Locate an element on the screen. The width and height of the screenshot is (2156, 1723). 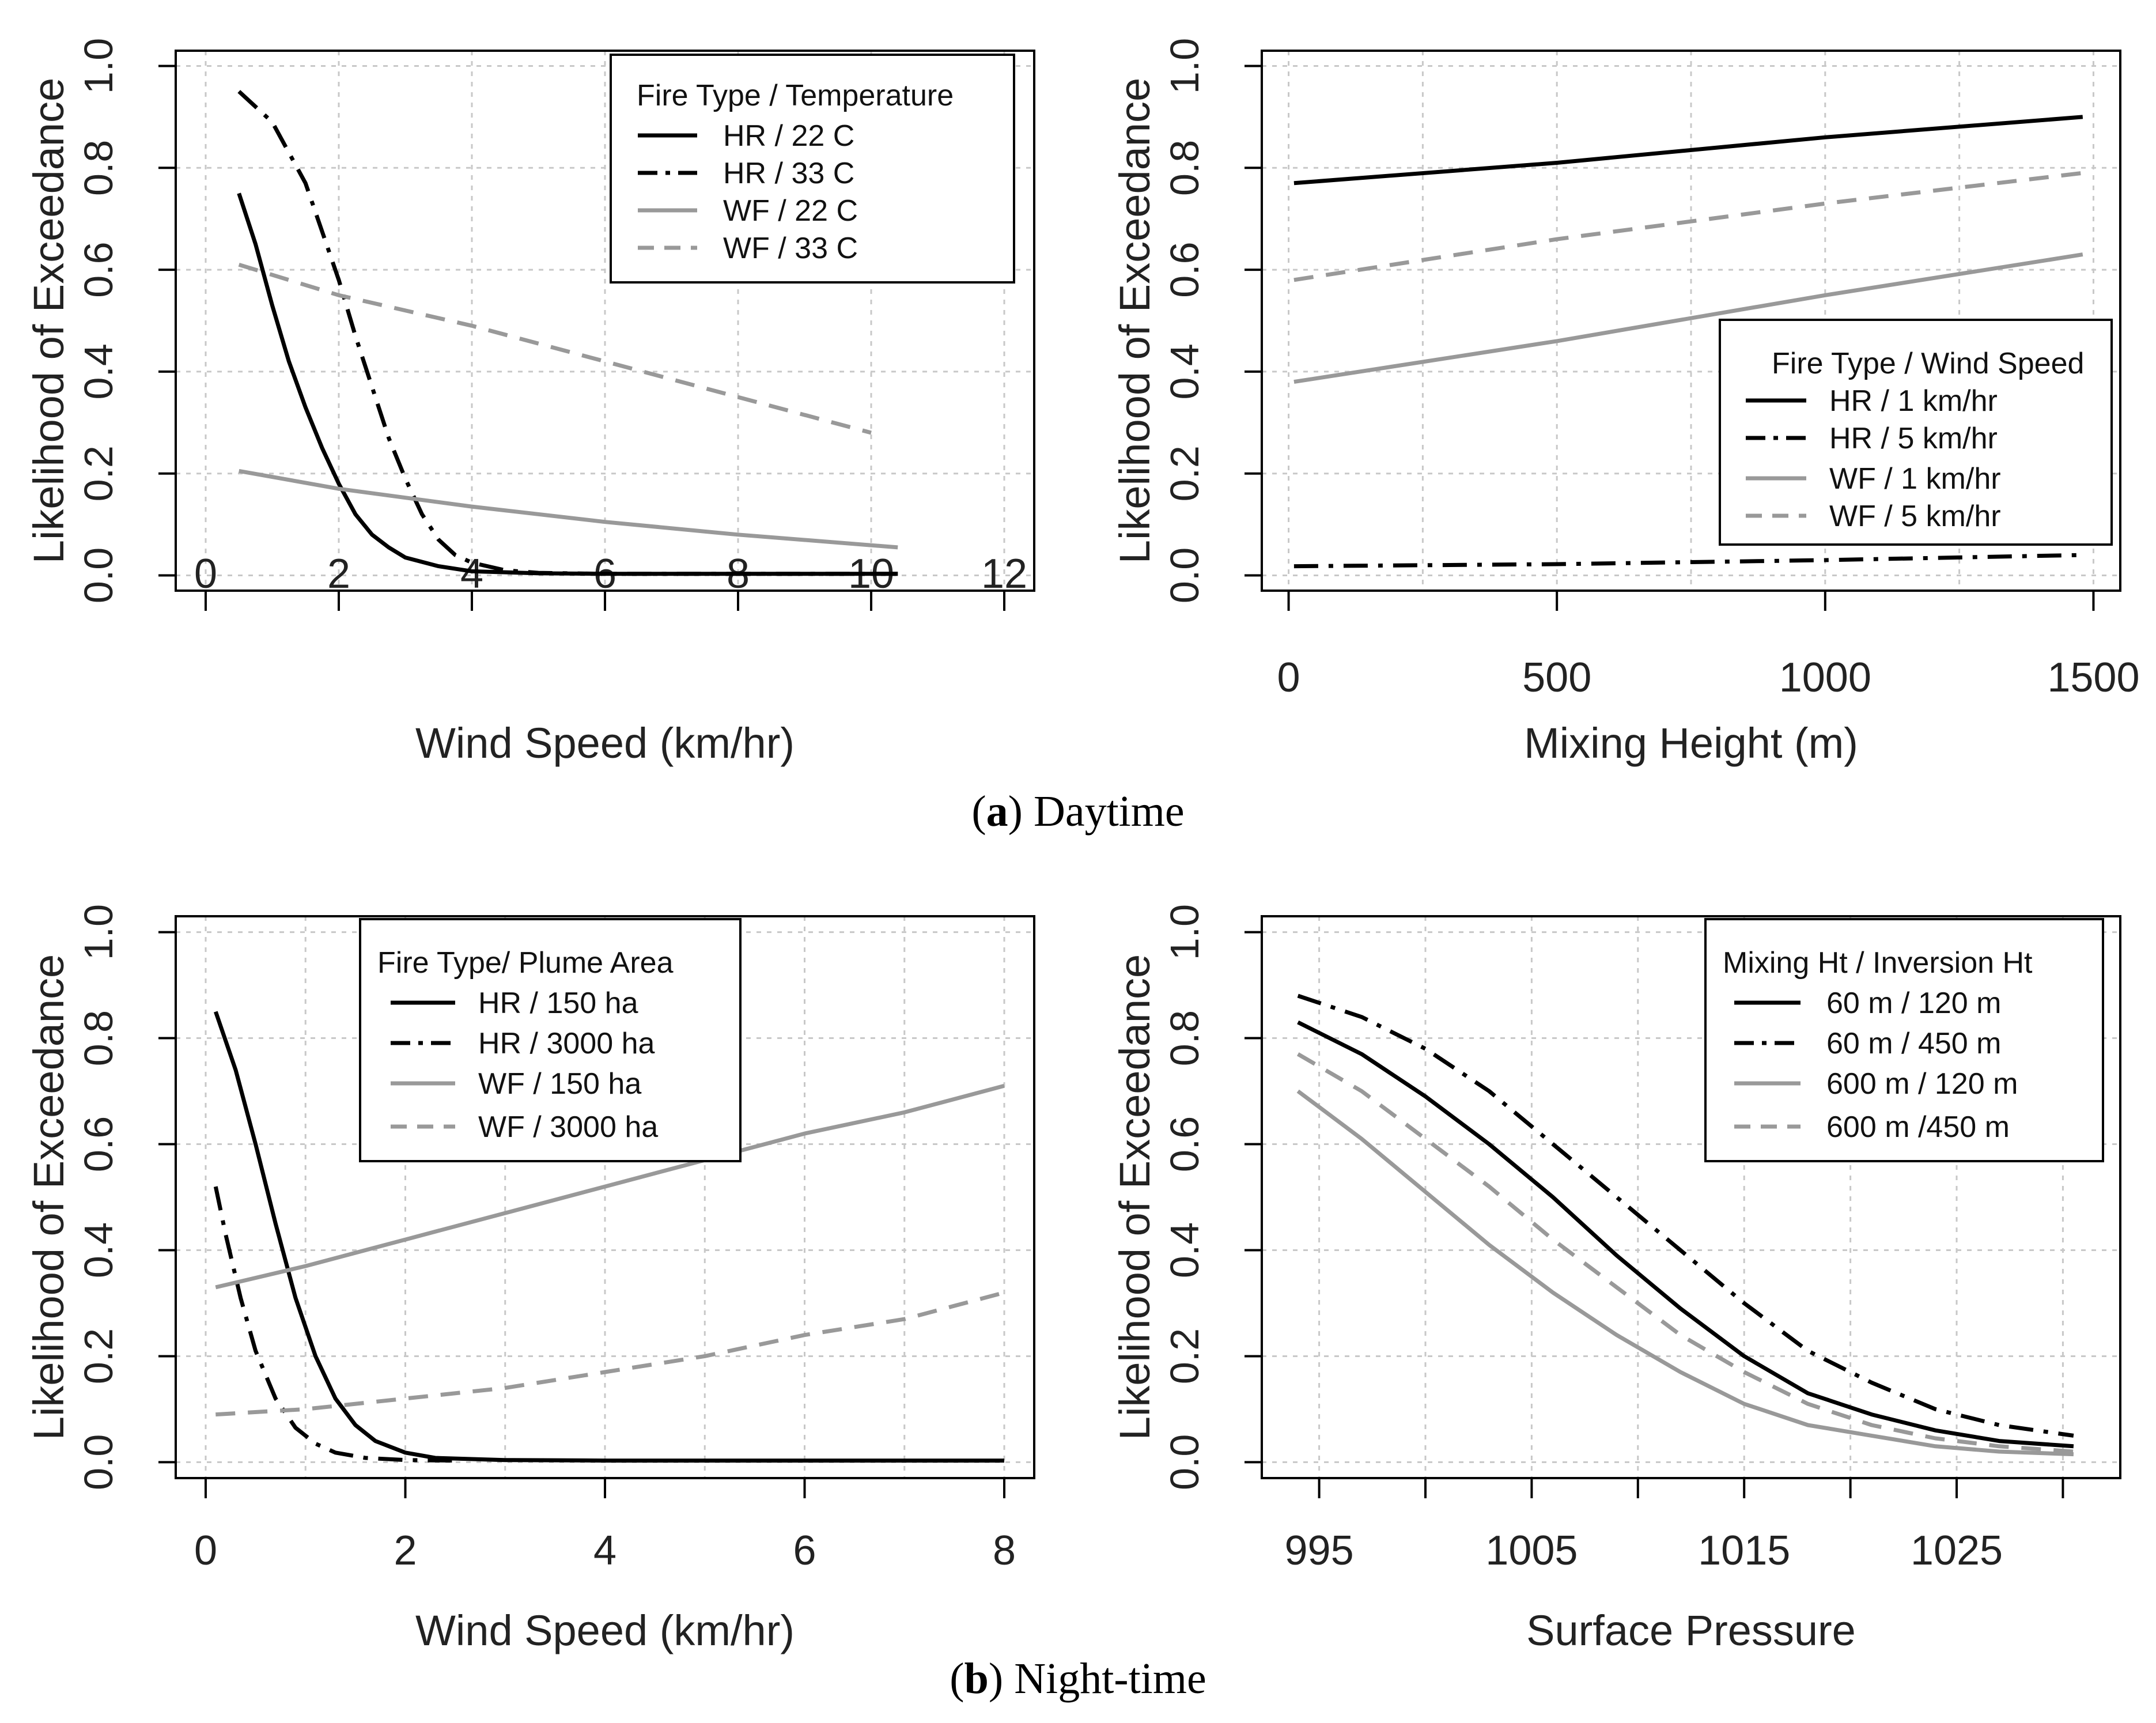
legend-item: 600 m / 120 m is located at coordinates (1922, 1084).